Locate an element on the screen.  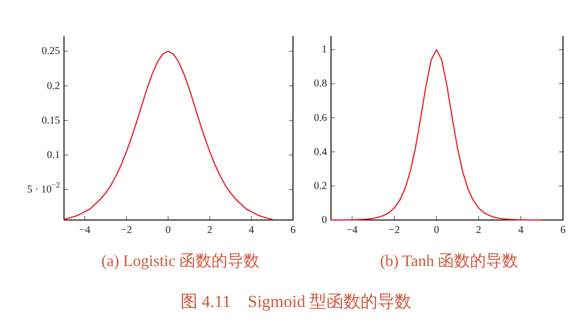
y-tick-label: 0.25 is located at coordinates (51, 51).